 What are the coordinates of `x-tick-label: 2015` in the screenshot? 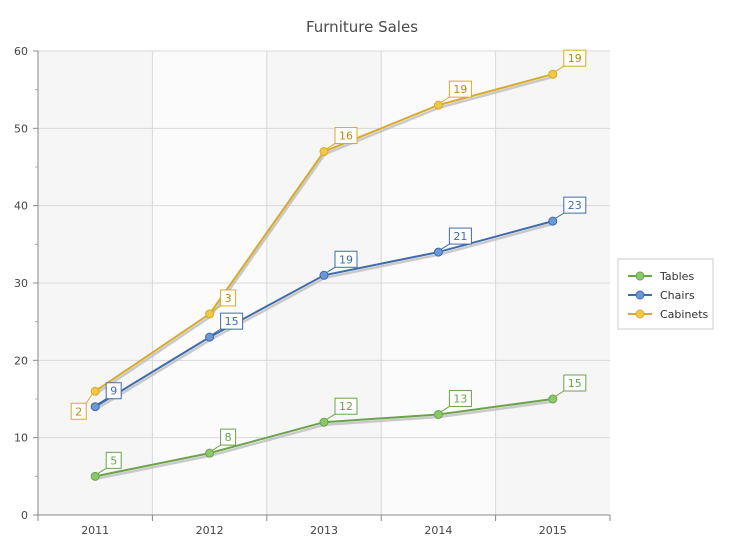 It's located at (553, 530).